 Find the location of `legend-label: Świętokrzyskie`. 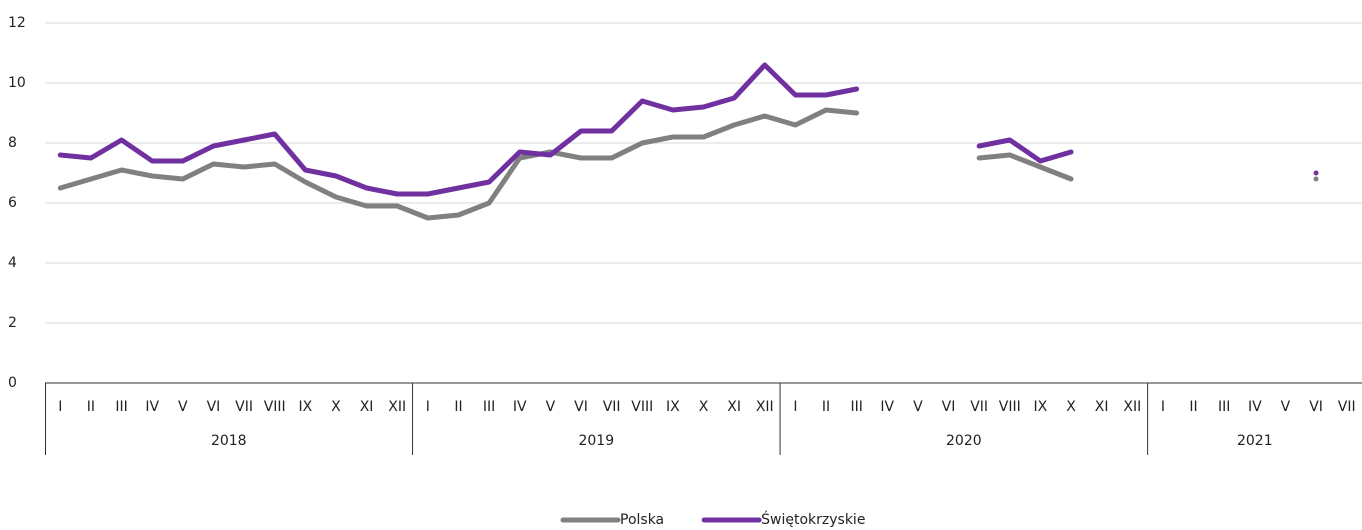

legend-label: Świętokrzyskie is located at coordinates (813, 519).